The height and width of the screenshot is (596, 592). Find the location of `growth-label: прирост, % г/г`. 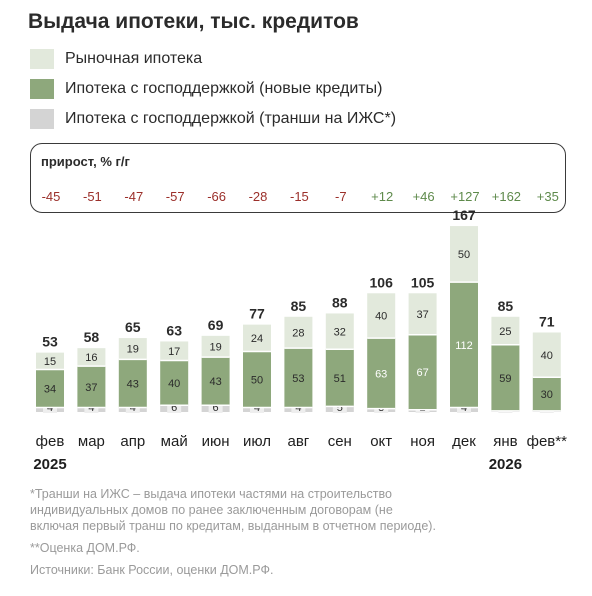

growth-label: прирост, % г/г is located at coordinates (85, 161).